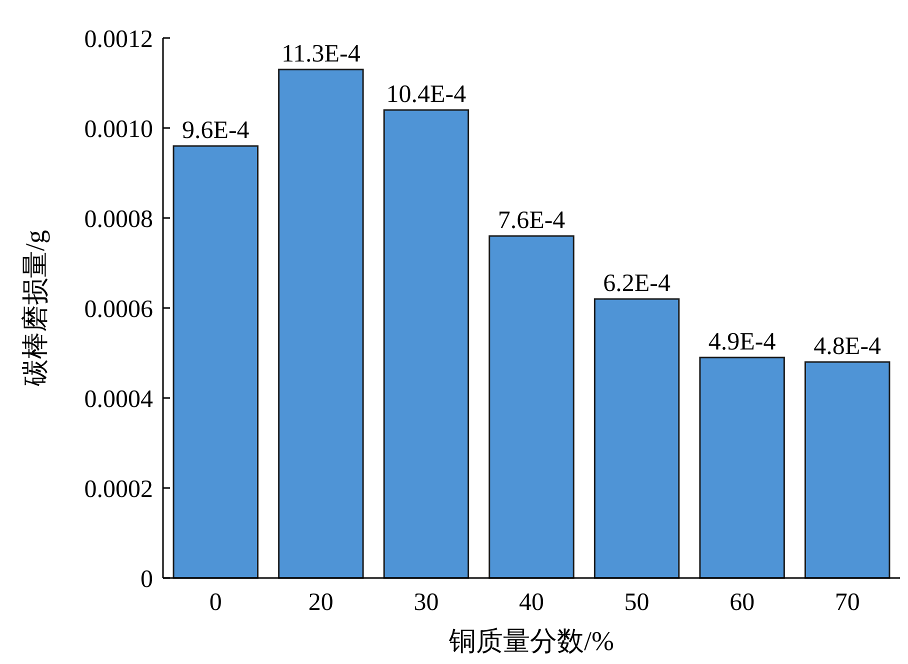 Image resolution: width=908 pixels, height=664 pixels. I want to click on x-tick-label: 30, so click(426, 602).